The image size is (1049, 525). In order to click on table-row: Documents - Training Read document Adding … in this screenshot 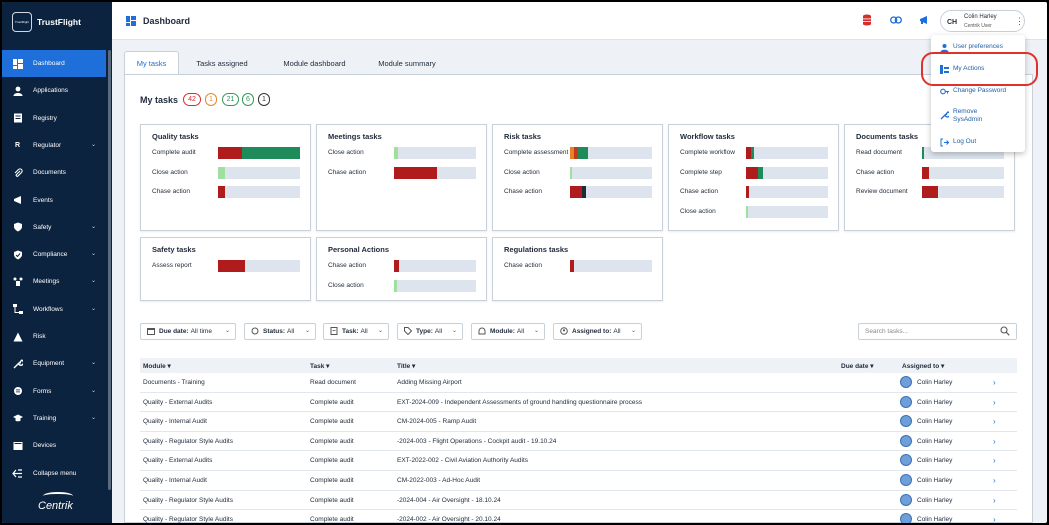, I will do `click(578, 383)`.